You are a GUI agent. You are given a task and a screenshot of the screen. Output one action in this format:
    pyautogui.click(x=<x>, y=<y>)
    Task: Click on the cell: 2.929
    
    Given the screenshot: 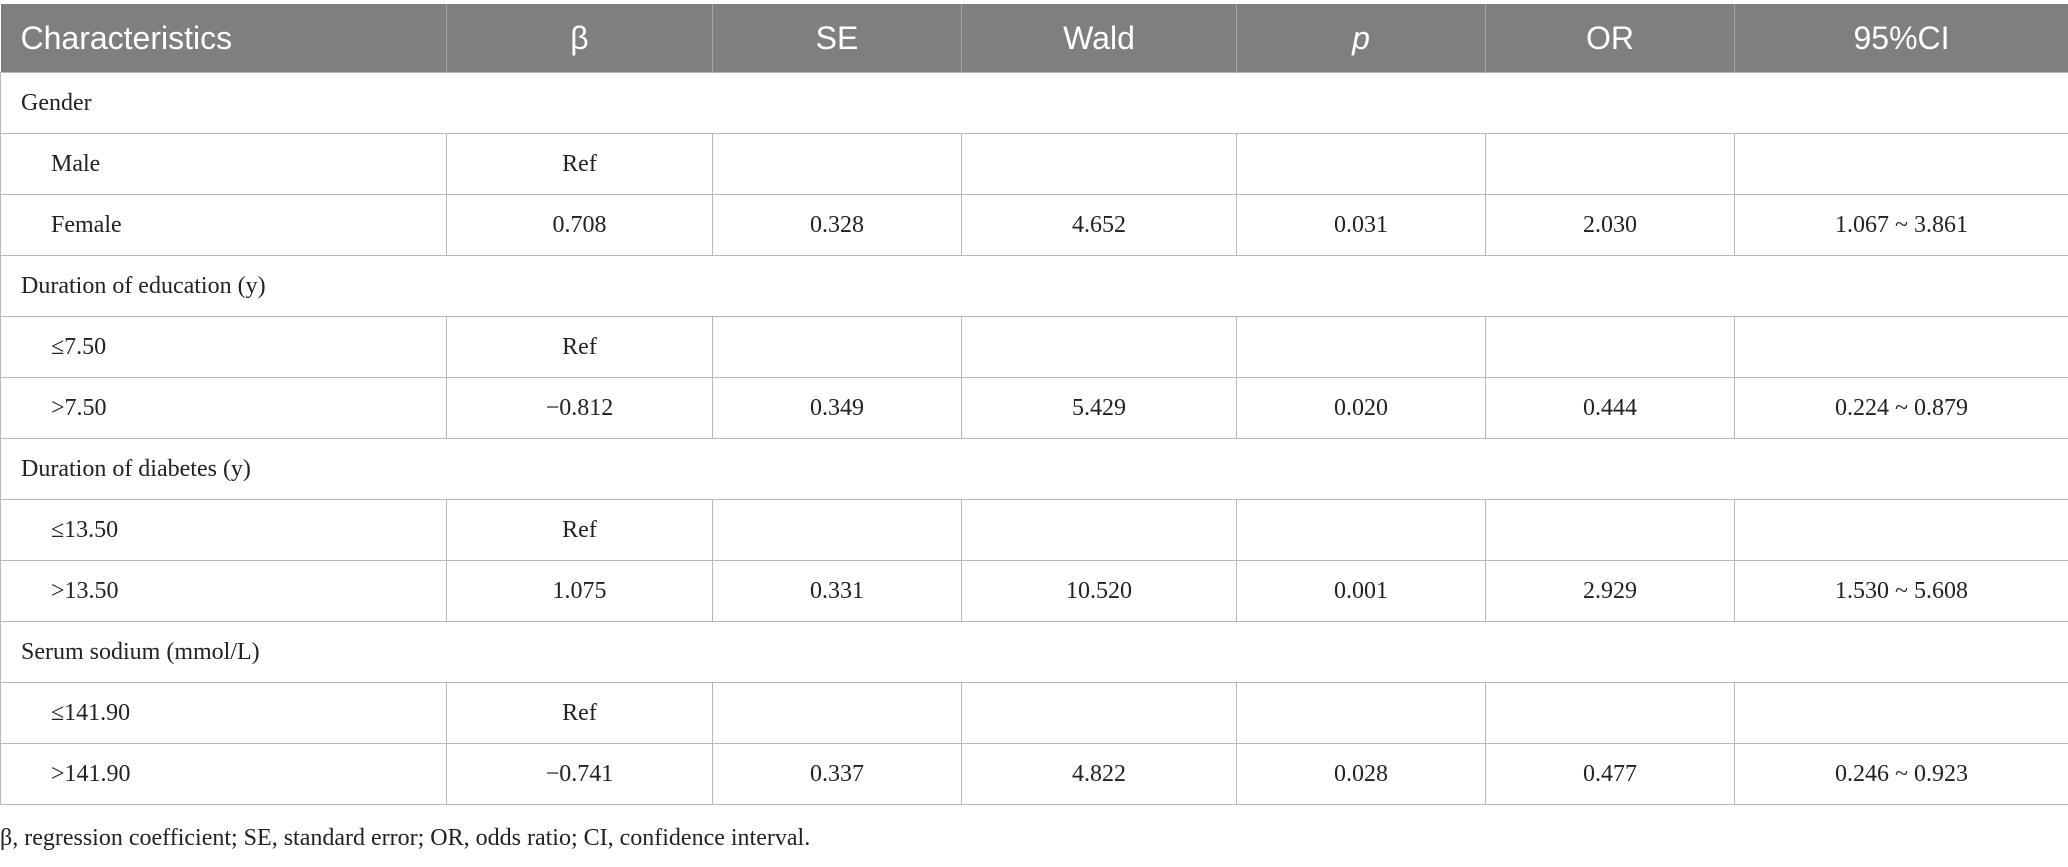 What is the action you would take?
    pyautogui.click(x=1610, y=591)
    